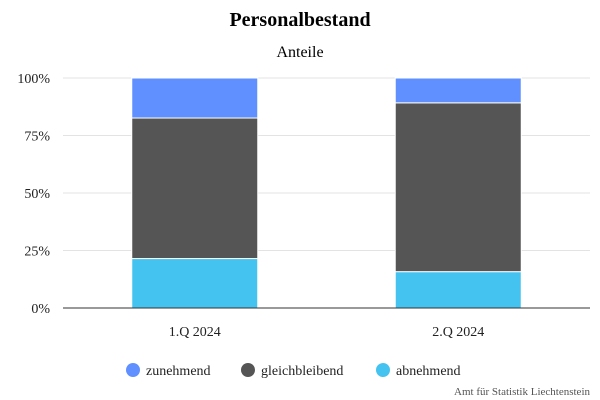 The width and height of the screenshot is (600, 400). I want to click on y-tick-label: 75%, so click(37, 137).